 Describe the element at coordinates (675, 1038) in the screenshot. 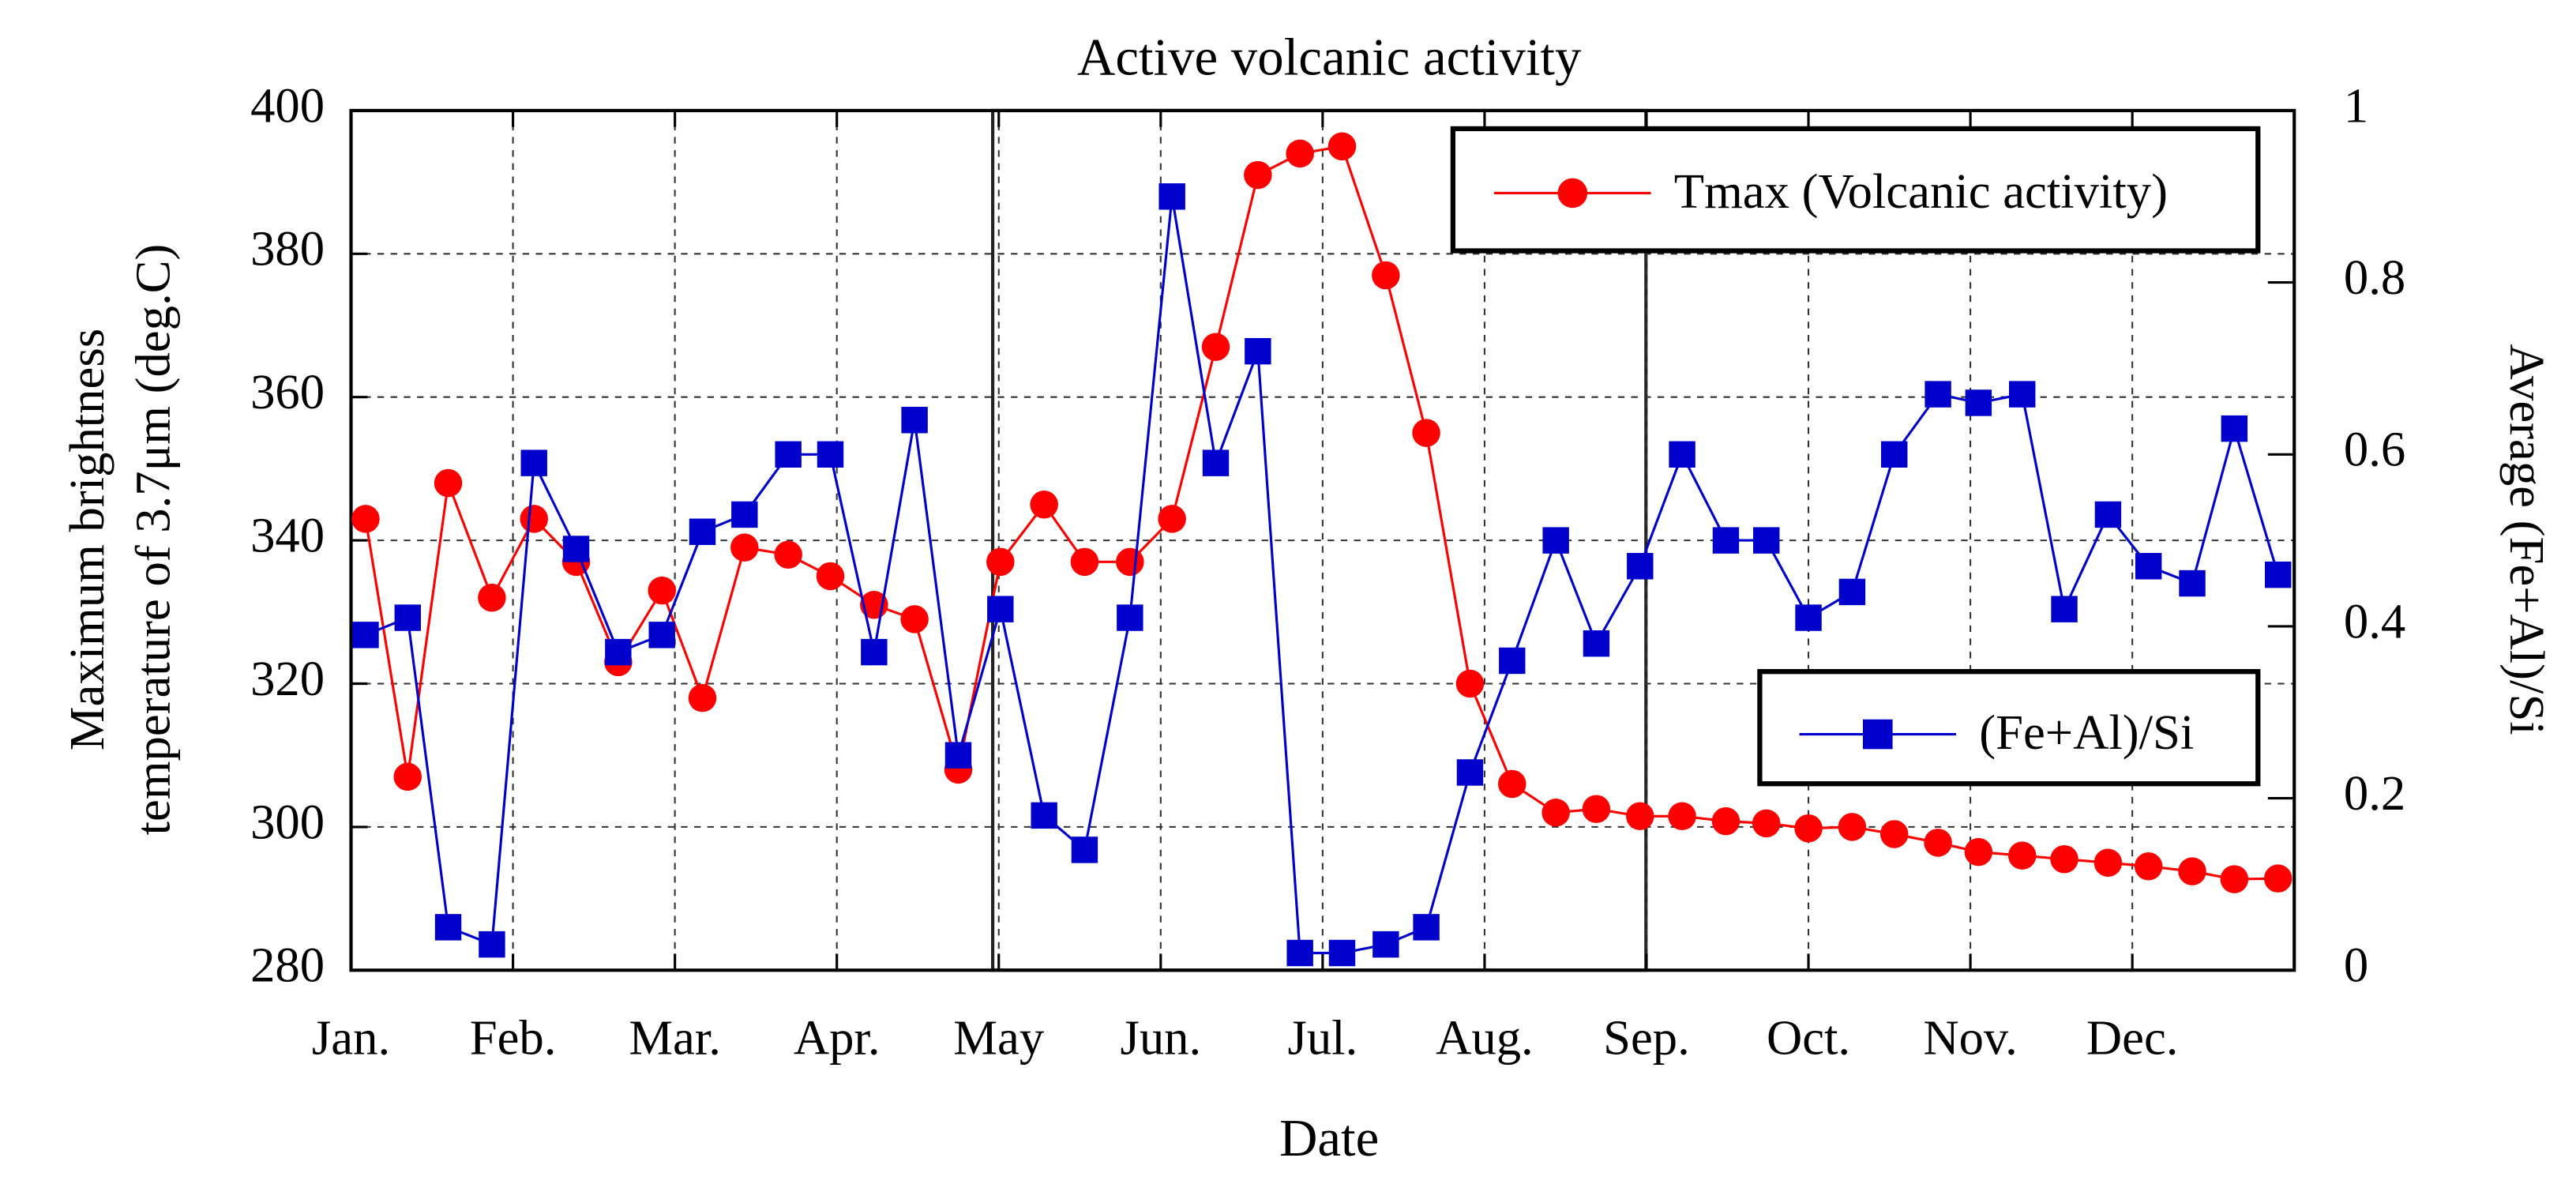

I see `x-tick-label: Mar.` at that location.